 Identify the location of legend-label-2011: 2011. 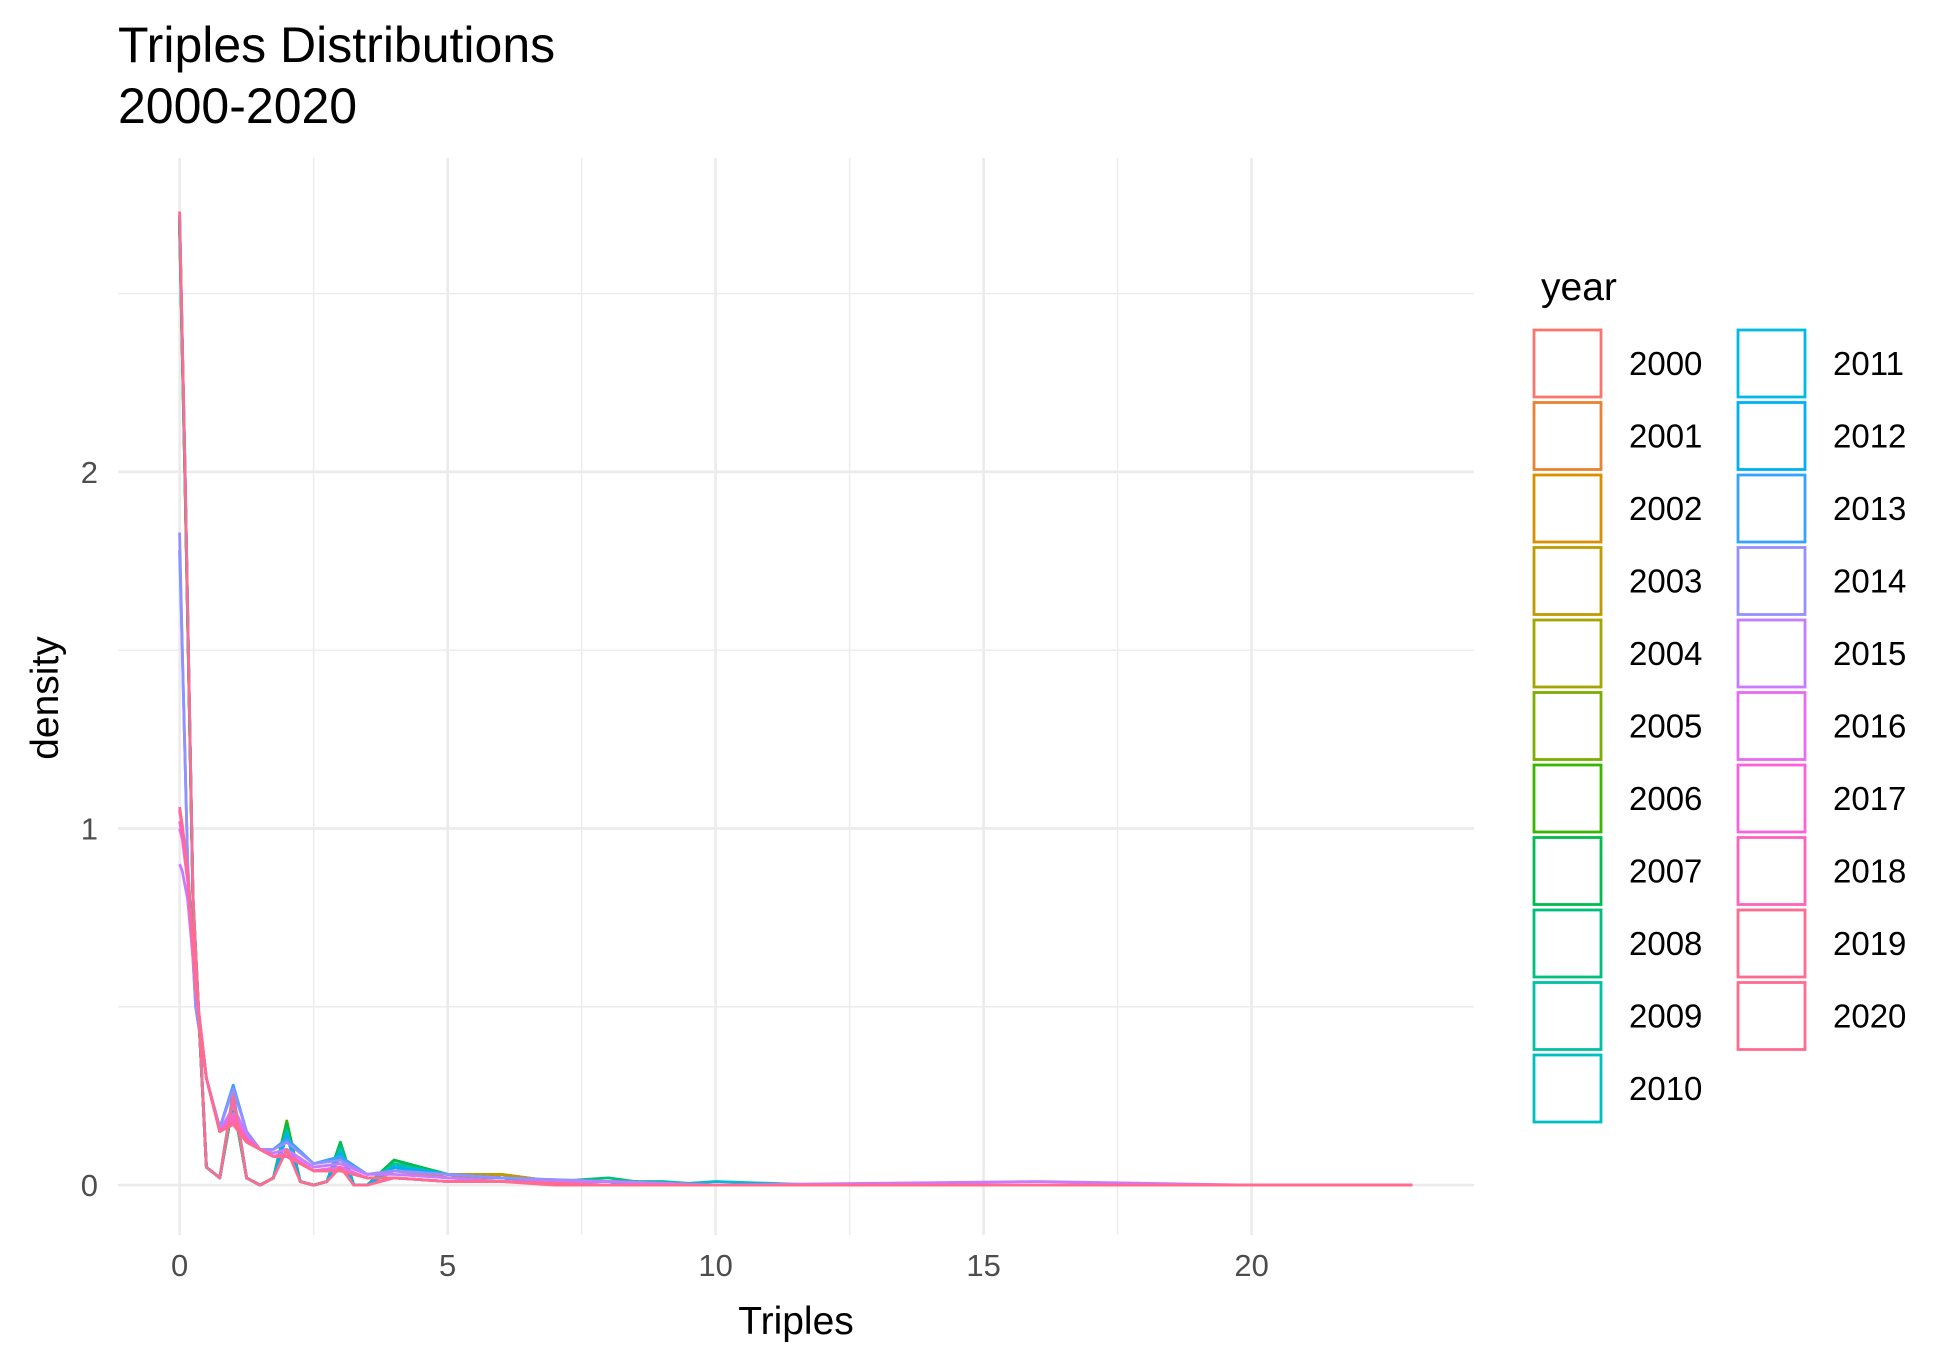
(1868, 363).